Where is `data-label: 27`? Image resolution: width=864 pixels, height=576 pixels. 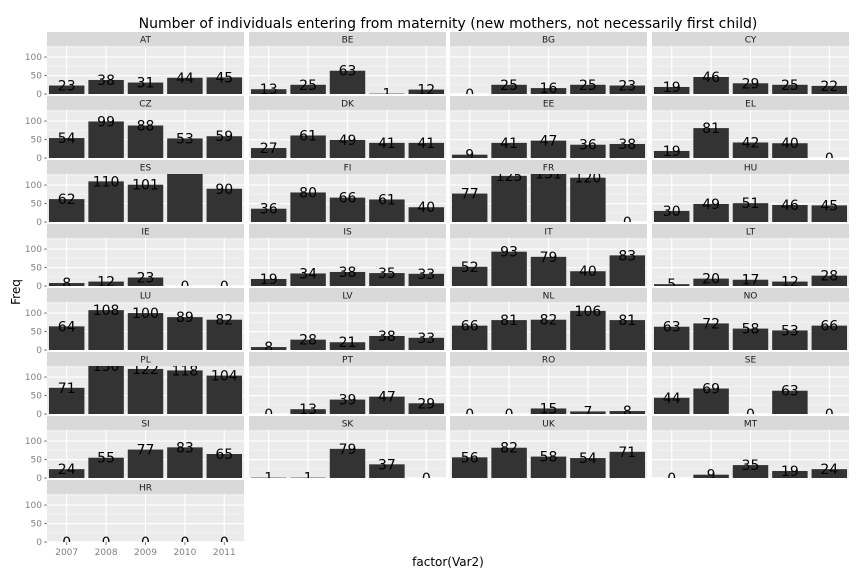
data-label: 27 is located at coordinates (269, 149).